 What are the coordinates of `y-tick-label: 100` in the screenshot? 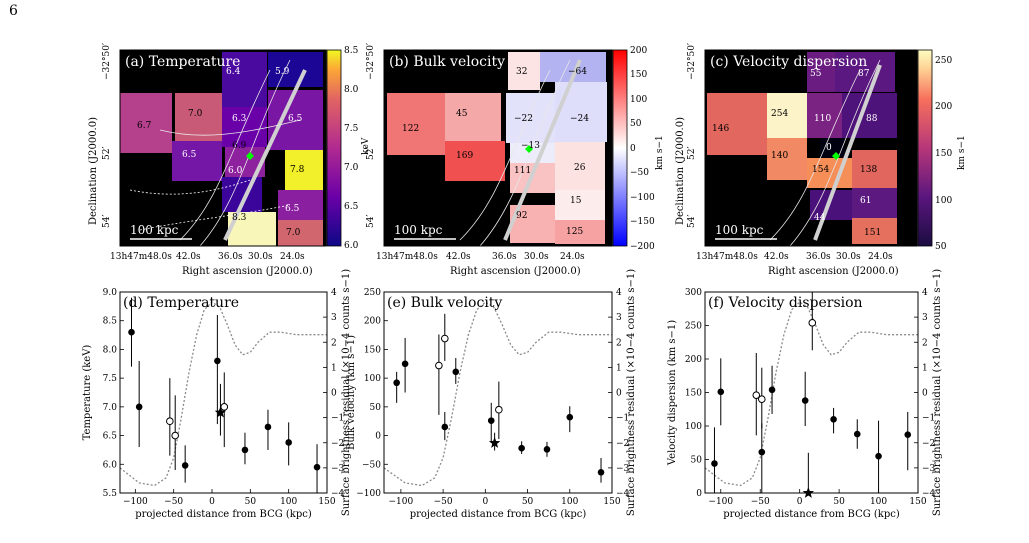 It's located at (693, 427).